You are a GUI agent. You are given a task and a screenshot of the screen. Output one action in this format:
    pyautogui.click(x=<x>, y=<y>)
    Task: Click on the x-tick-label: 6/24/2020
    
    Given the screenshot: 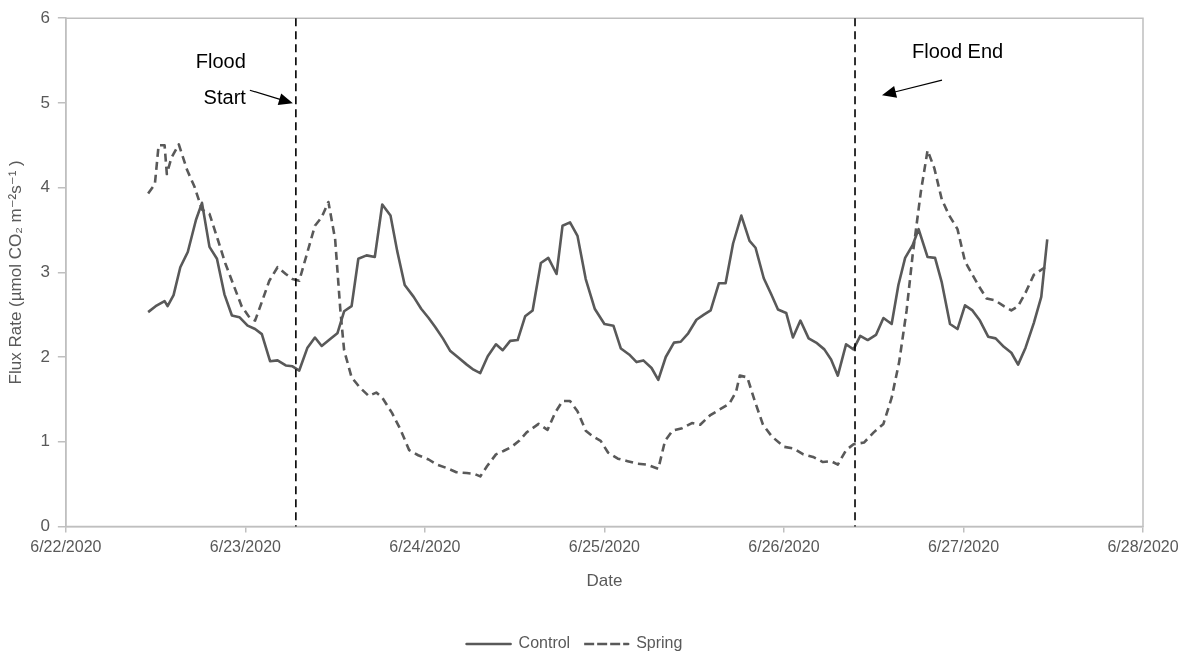 What is the action you would take?
    pyautogui.click(x=425, y=547)
    